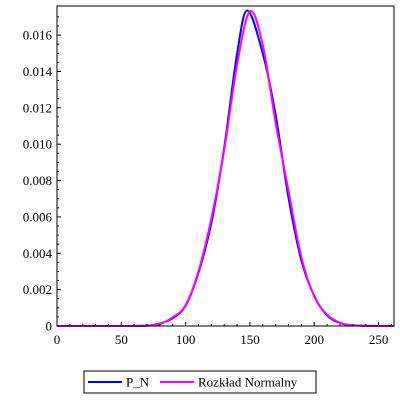  Describe the element at coordinates (138, 382) in the screenshot. I see `legend-label: P_N` at that location.